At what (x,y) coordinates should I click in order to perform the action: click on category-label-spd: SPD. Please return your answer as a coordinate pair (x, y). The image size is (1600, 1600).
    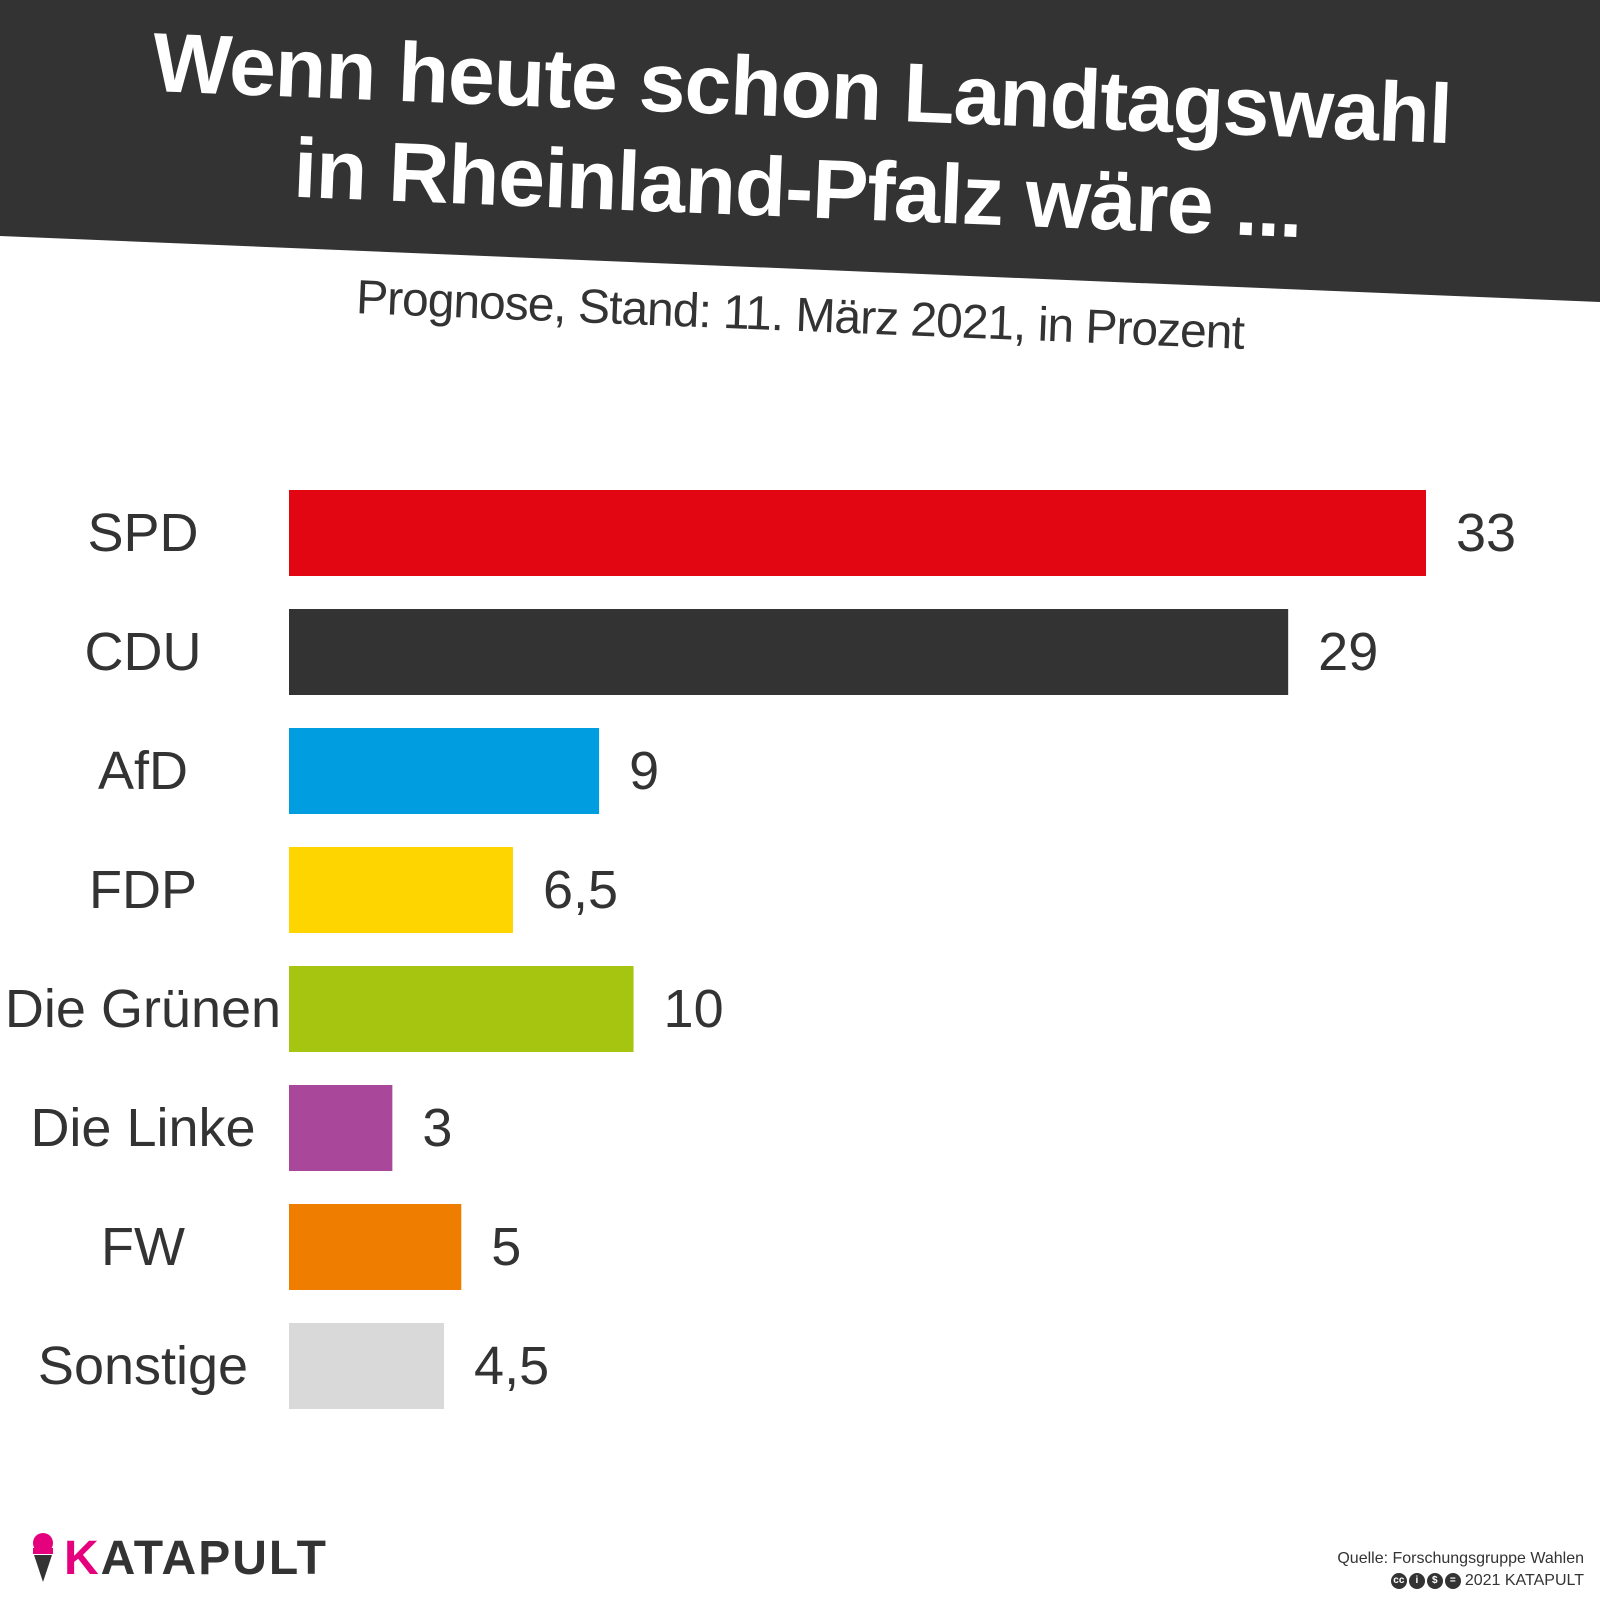
    Looking at the image, I should click on (142, 533).